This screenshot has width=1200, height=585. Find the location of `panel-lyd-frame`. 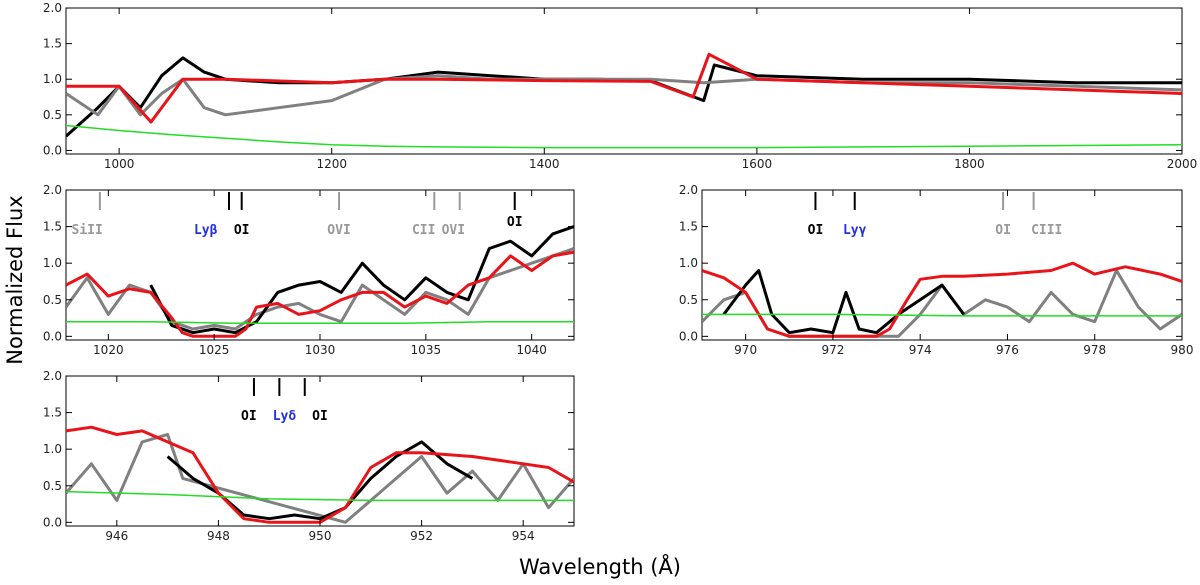

panel-lyd-frame is located at coordinates (320, 451).